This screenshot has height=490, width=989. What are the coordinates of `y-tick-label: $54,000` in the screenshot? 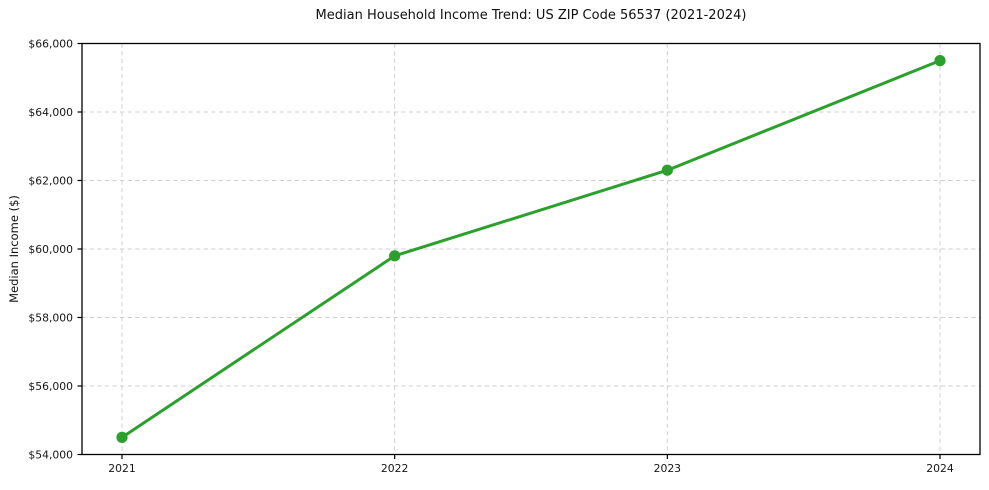 It's located at (50, 454).